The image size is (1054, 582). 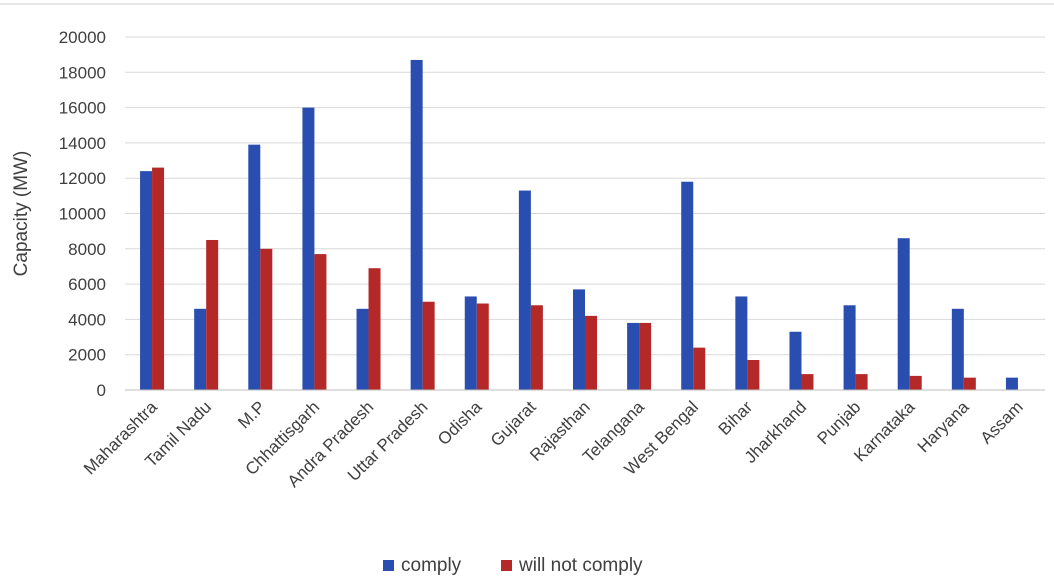 I want to click on x-category-label: Assam, so click(x=1002, y=422).